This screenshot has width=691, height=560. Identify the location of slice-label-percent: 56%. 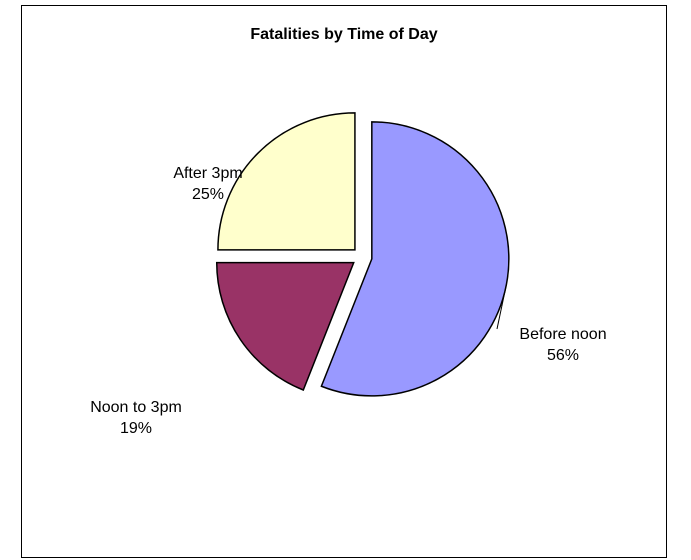
(563, 355).